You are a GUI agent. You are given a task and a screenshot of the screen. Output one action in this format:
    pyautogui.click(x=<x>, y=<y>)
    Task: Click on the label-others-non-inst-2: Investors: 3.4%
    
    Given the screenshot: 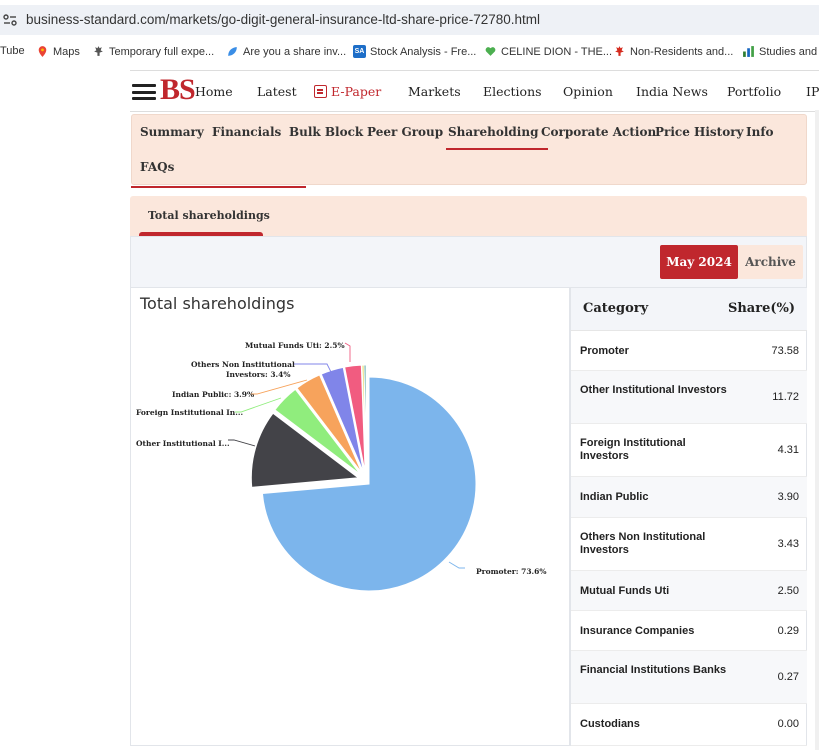 What is the action you would take?
    pyautogui.click(x=258, y=374)
    